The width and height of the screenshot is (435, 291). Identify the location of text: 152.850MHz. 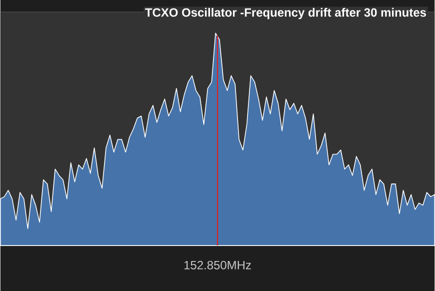
(217, 265).